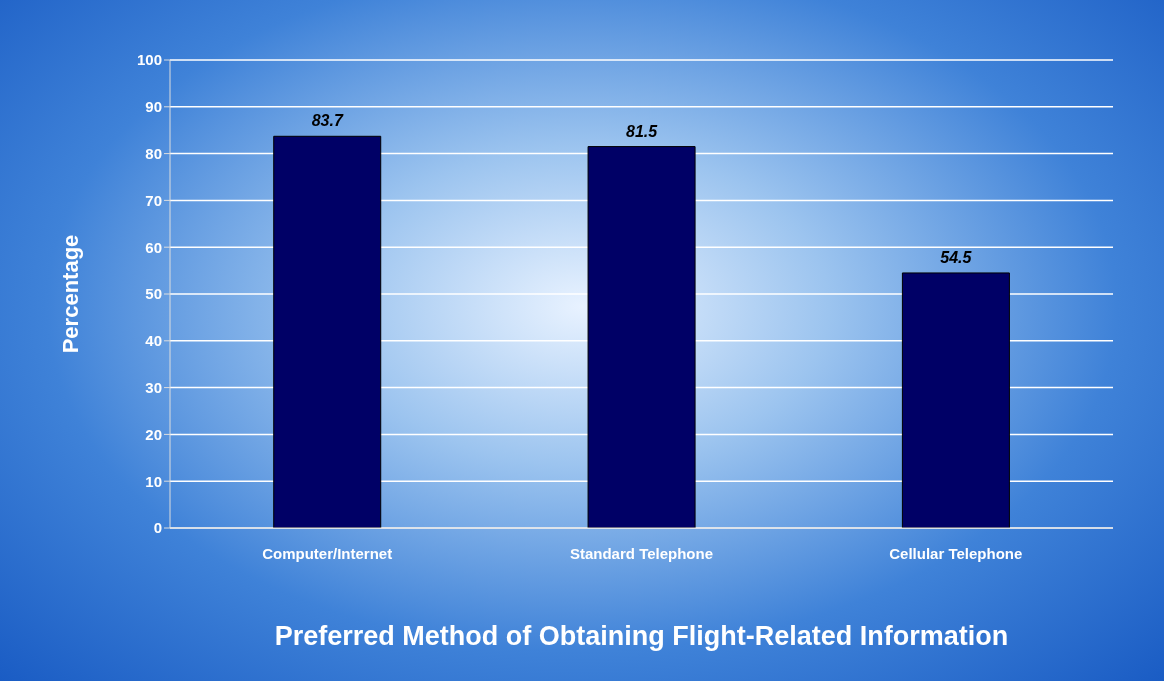 The width and height of the screenshot is (1164, 681). Describe the element at coordinates (956, 257) in the screenshot. I see `data-label: 54.5` at that location.